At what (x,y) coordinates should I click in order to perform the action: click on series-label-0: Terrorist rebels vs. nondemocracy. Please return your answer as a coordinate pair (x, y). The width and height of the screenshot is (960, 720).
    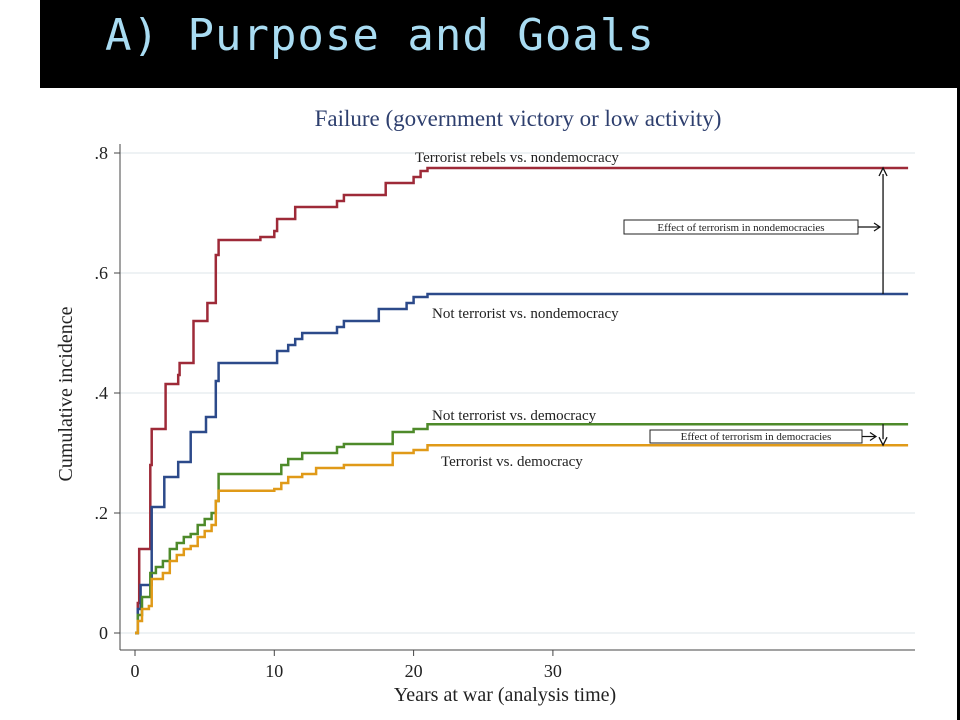
    Looking at the image, I should click on (517, 158).